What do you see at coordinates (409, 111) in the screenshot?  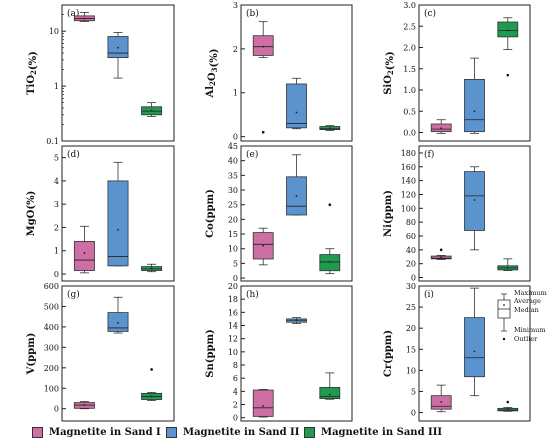 I see `y-tick-label: 0.5` at bounding box center [409, 111].